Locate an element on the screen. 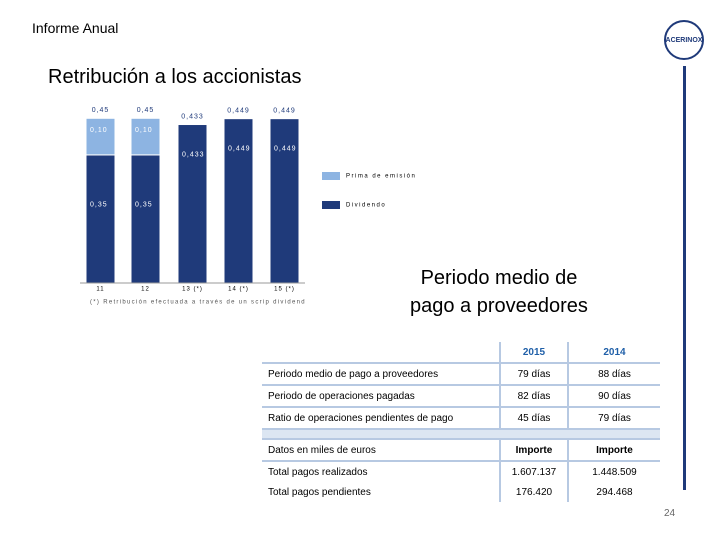 The height and width of the screenshot is (540, 720). x-tick-label: 14 (*) is located at coordinates (238, 290).